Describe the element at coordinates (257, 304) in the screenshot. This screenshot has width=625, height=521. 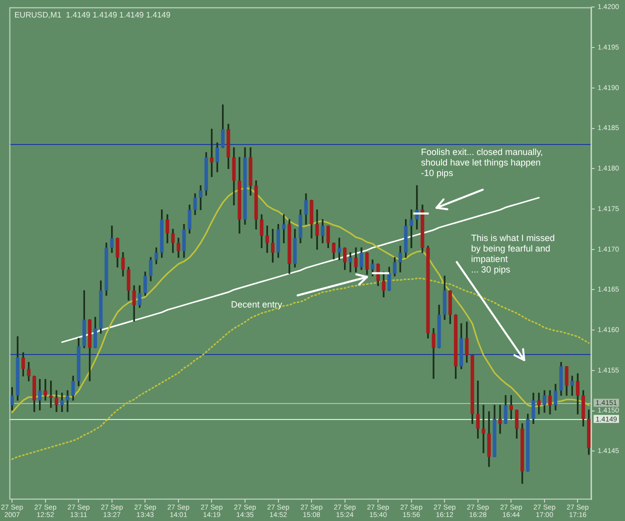
I see `annotation: Decent entry` at that location.